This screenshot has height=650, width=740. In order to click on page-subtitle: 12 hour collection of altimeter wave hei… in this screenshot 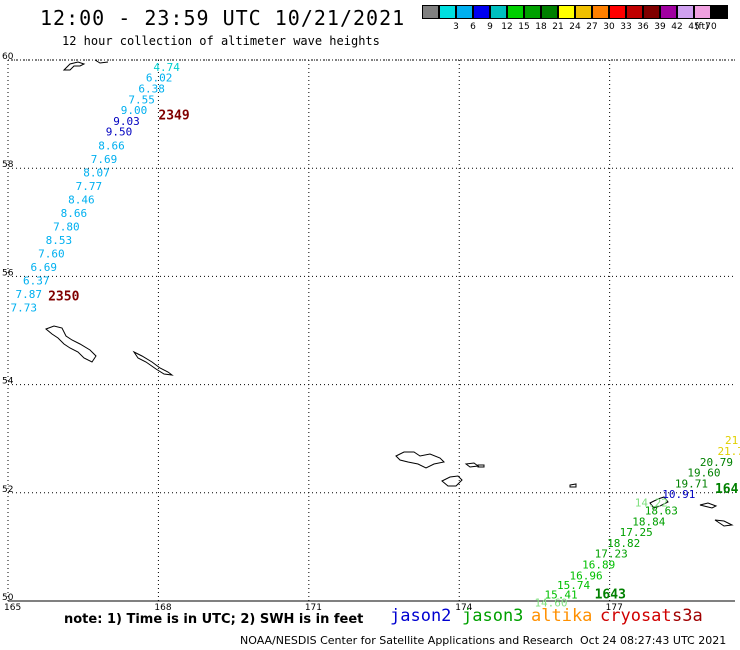, I will do `click(221, 41)`.